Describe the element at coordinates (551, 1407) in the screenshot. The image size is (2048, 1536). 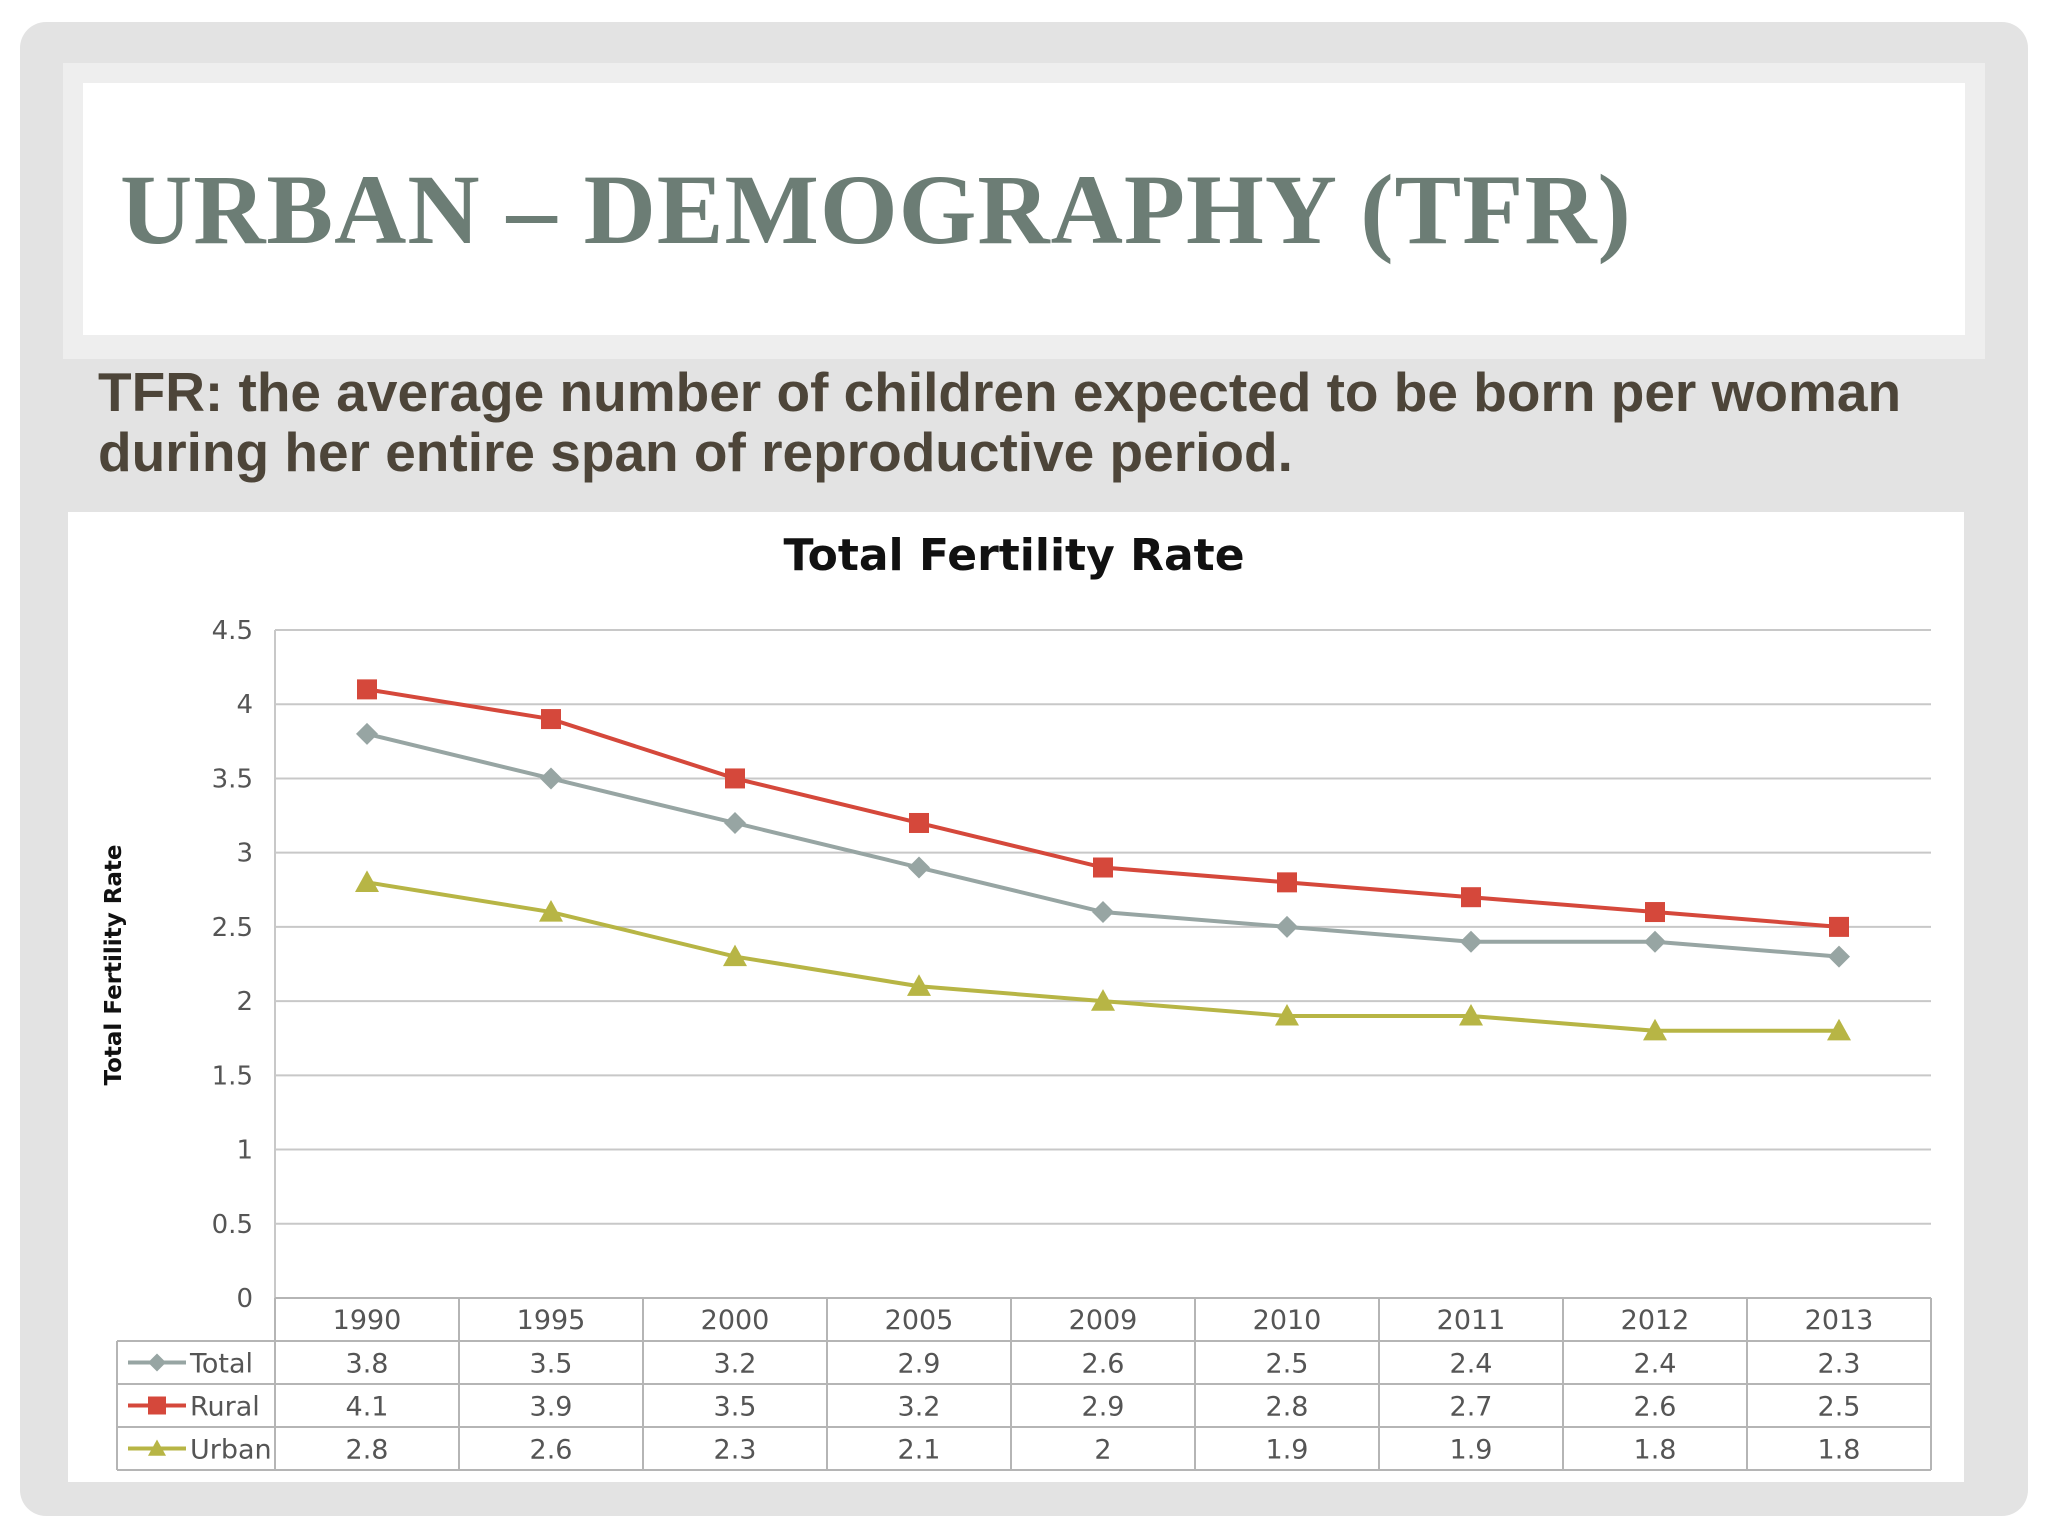
I see `table-cell-value: 3.9` at that location.